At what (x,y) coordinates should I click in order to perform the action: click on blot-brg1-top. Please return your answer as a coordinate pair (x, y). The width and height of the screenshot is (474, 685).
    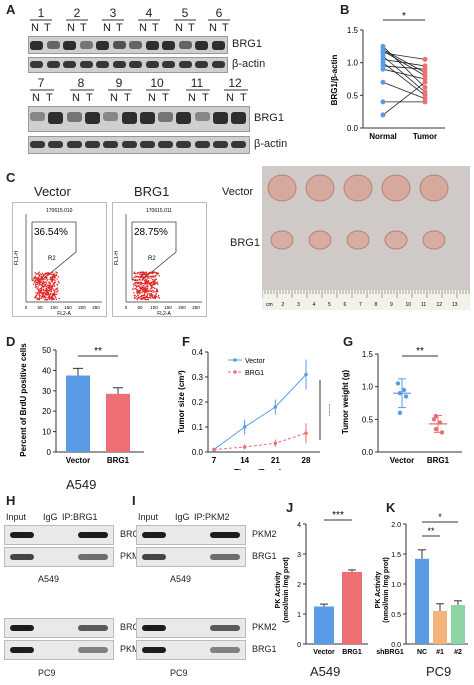
    Looking at the image, I should click on (128, 45).